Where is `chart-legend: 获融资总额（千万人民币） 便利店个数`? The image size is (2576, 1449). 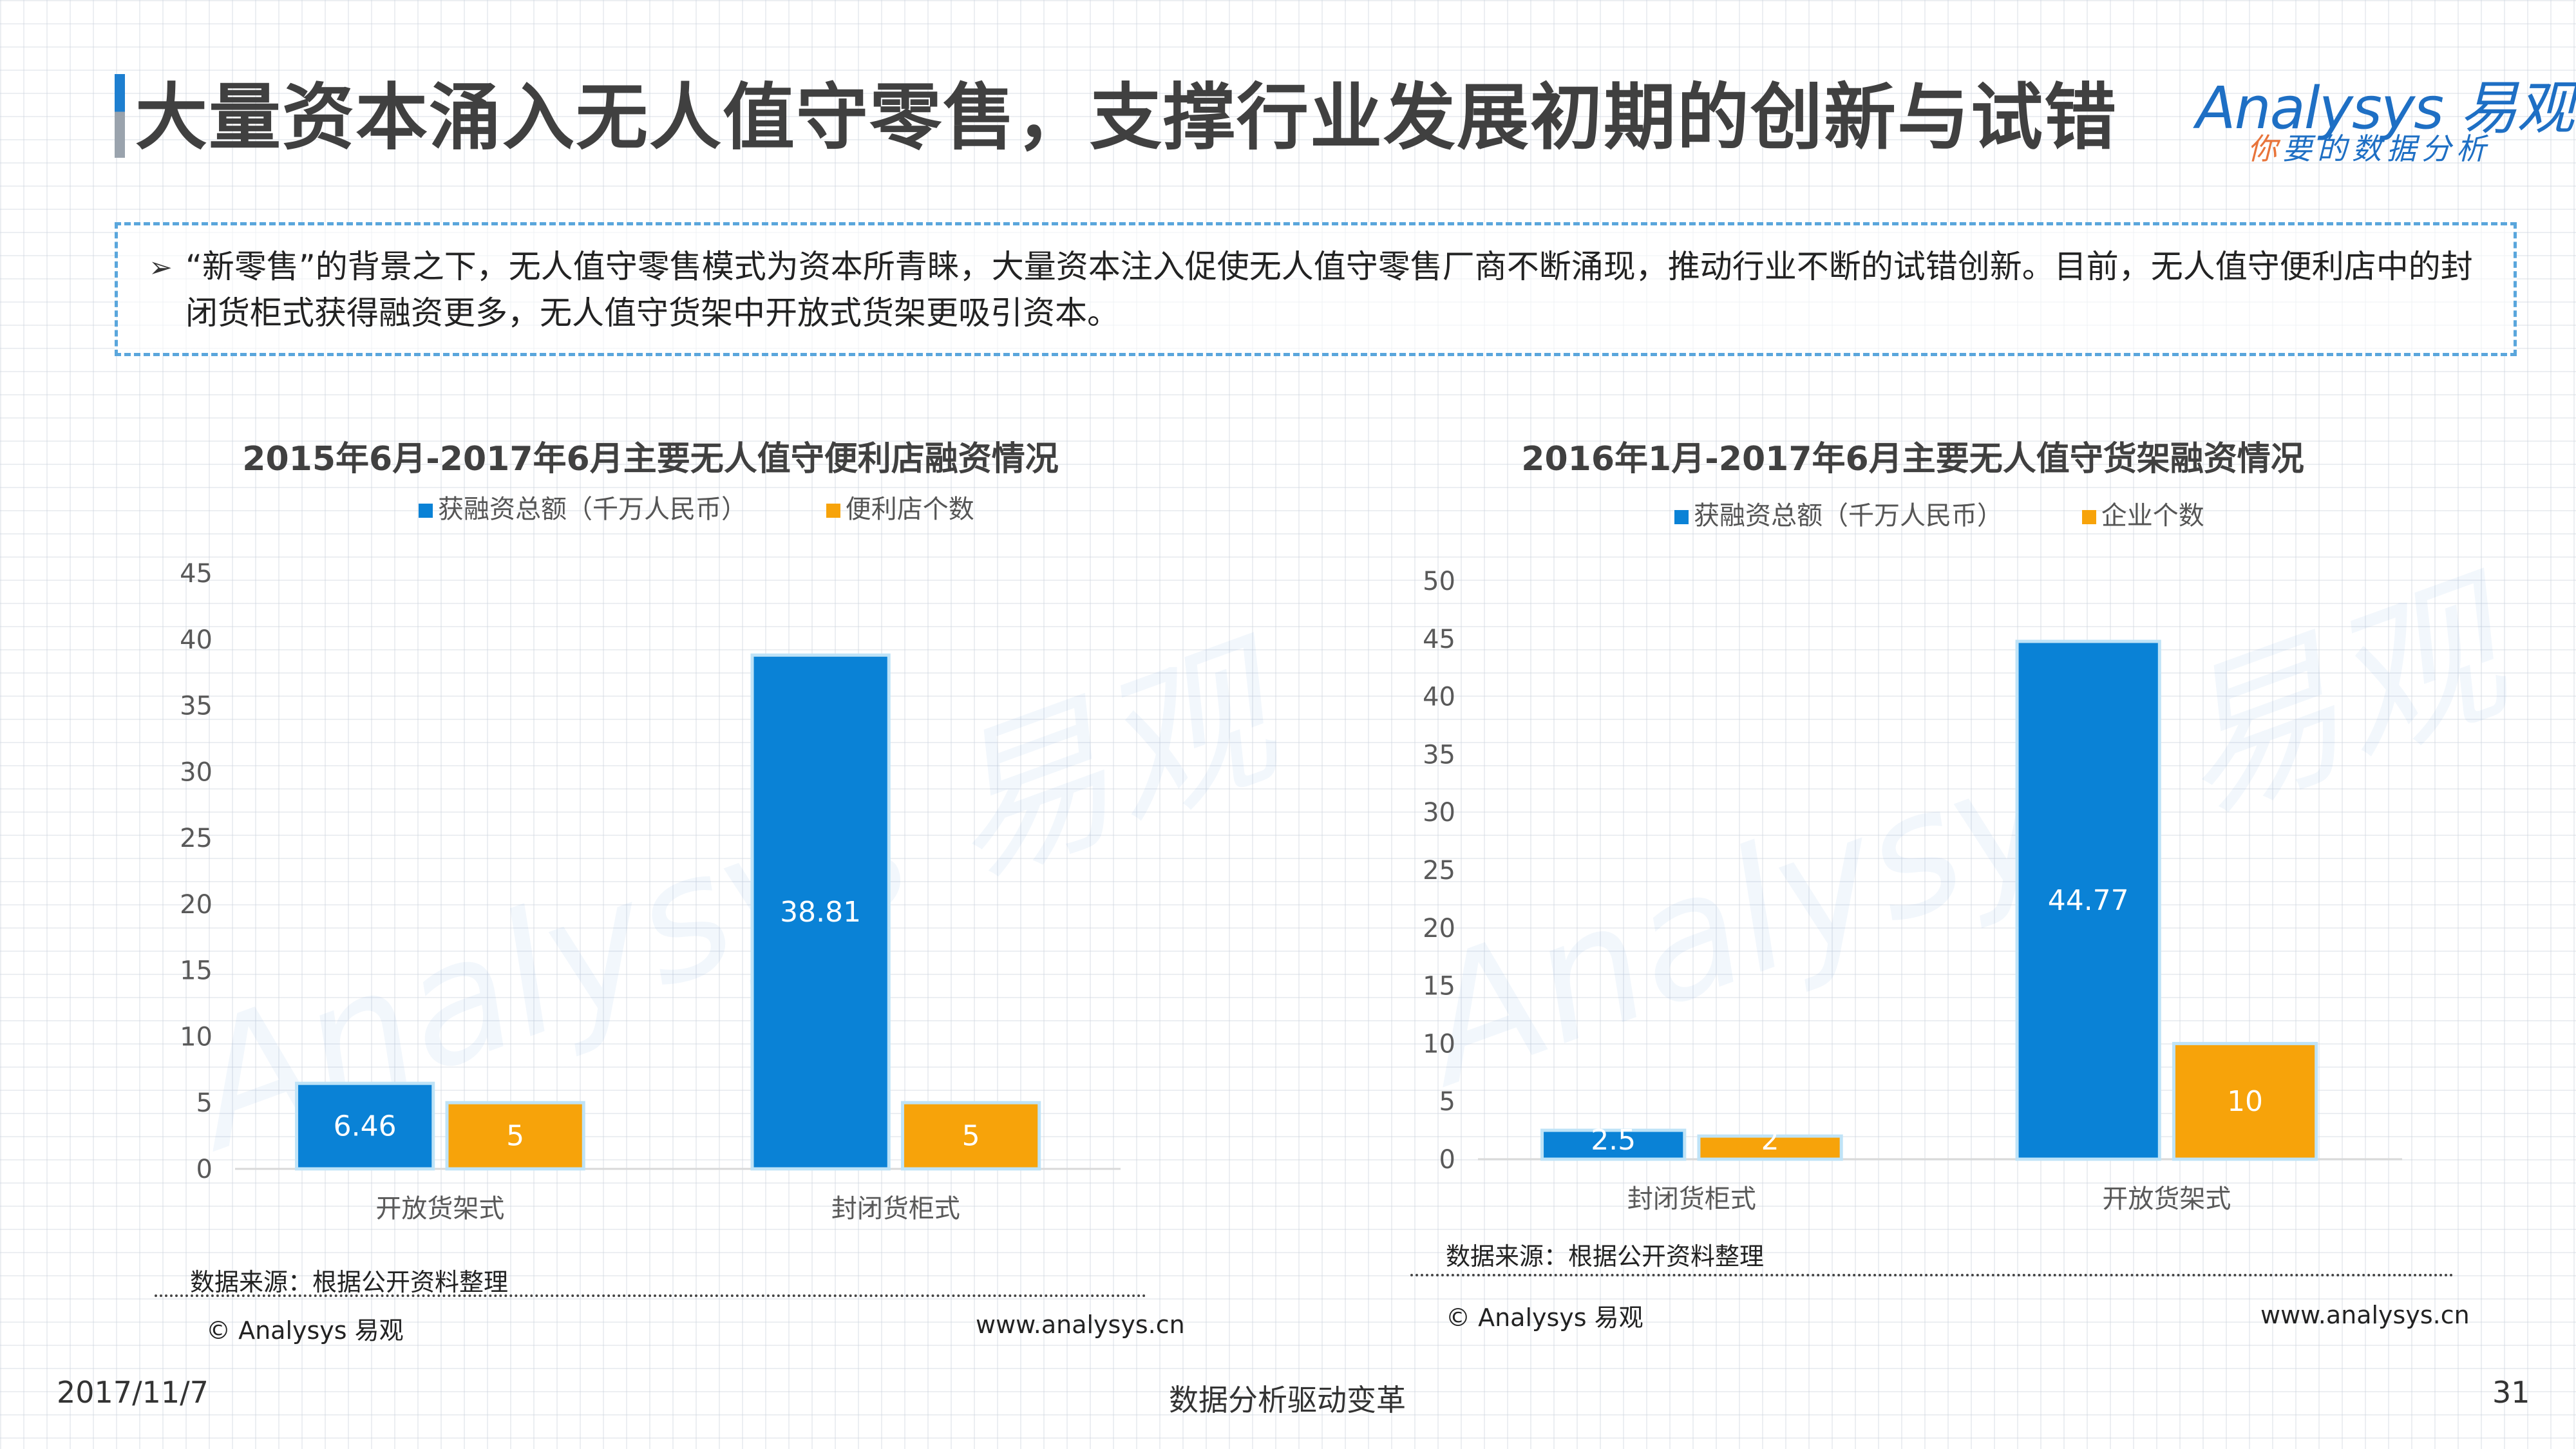 chart-legend: 获融资总额（千万人民币） 便利店个数 is located at coordinates (732, 507).